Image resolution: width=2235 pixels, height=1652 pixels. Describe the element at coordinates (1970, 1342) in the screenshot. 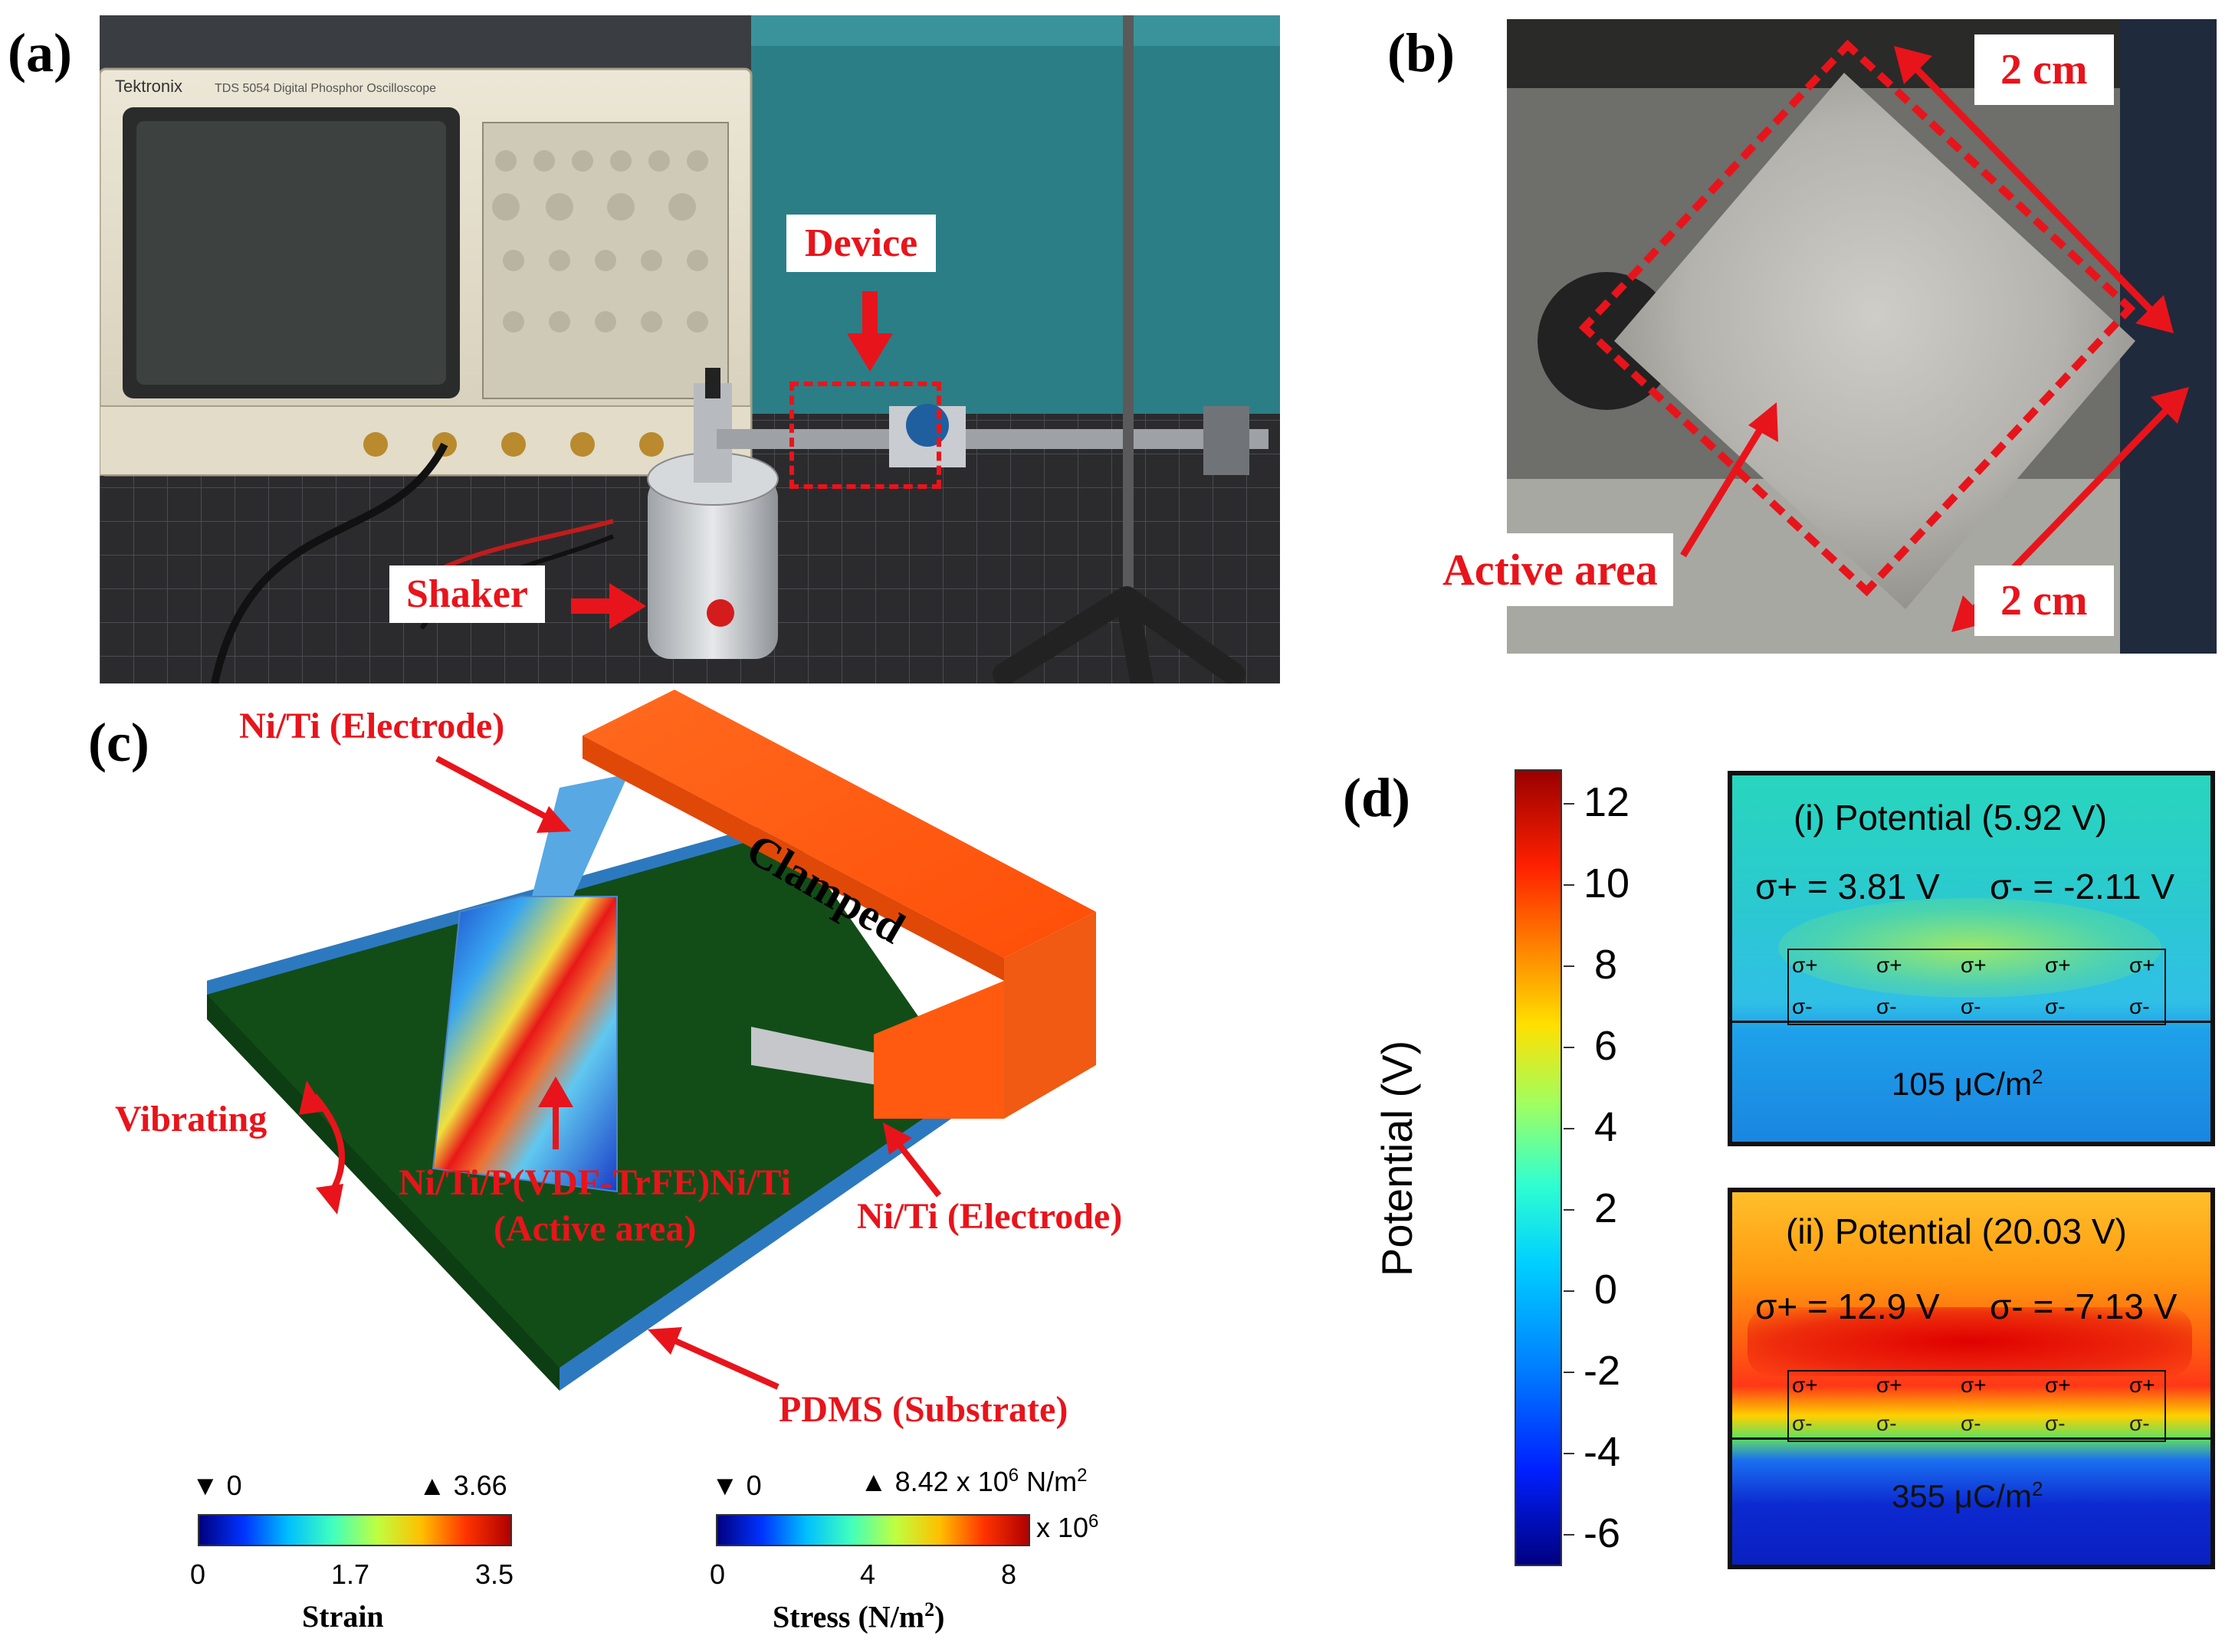

I see `sim-ii-hotspot` at that location.